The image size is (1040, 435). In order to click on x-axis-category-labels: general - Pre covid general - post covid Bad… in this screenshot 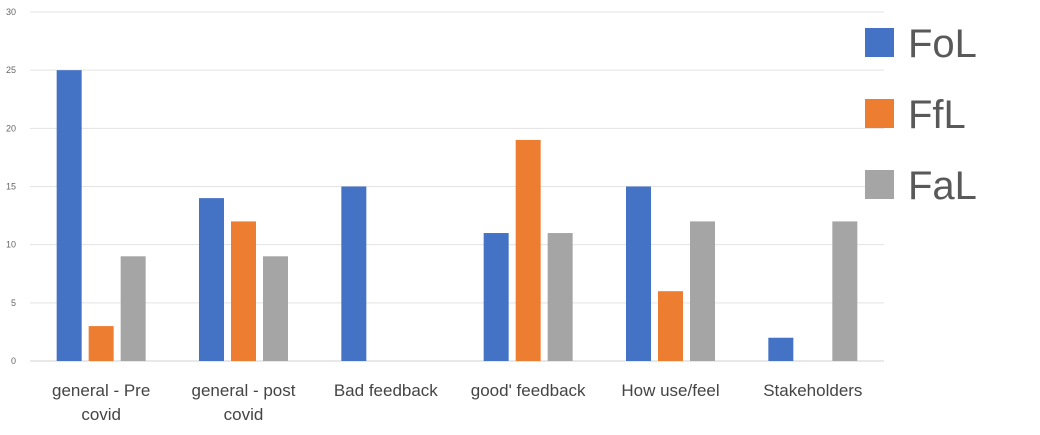, I will do `click(457, 402)`.